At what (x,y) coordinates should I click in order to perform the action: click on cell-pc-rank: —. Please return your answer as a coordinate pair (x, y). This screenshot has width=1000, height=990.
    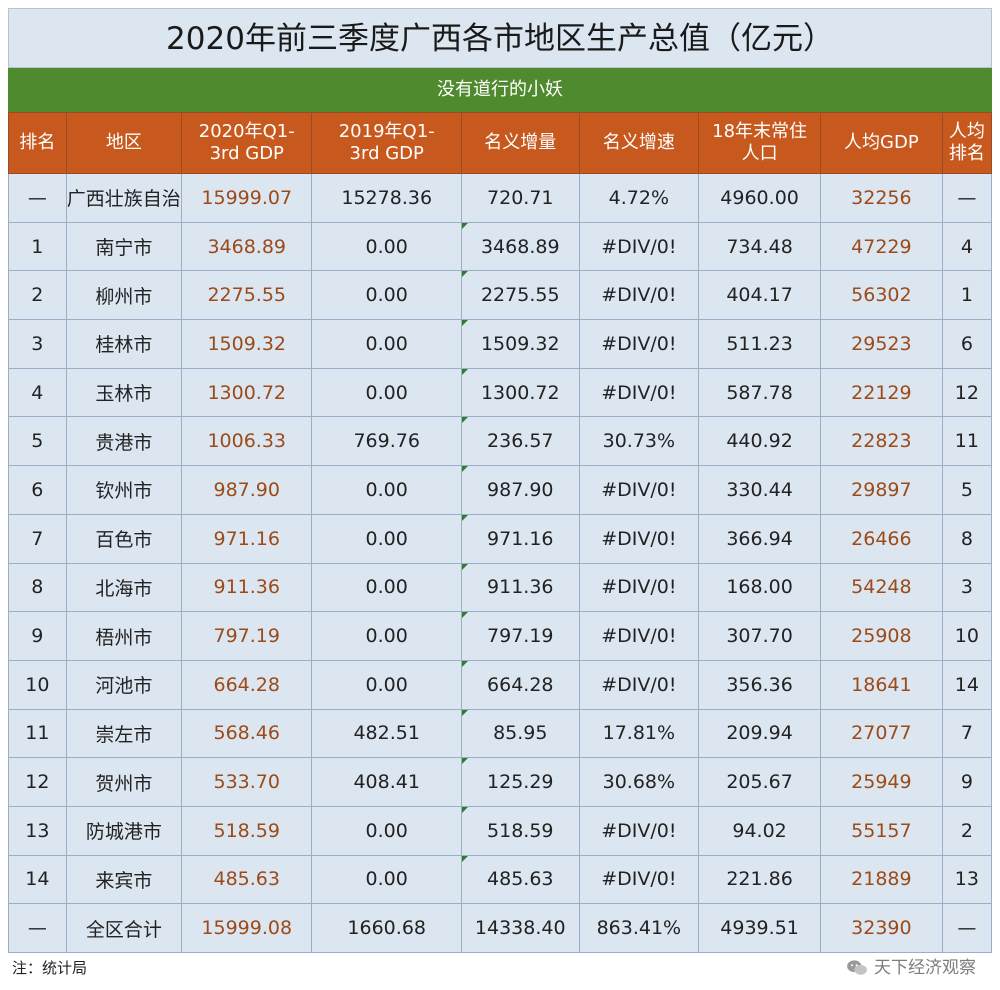
    Looking at the image, I should click on (967, 198).